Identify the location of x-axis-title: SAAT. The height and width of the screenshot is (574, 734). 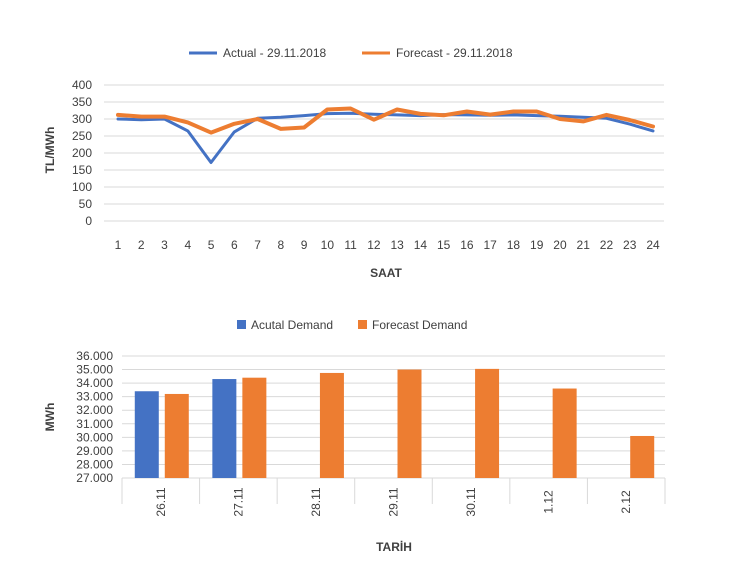
(386, 273).